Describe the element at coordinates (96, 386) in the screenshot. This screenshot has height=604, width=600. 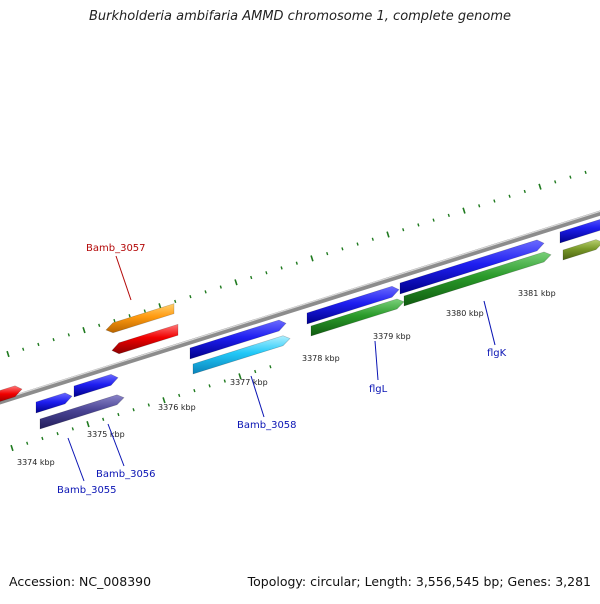
I see `gene-Bamb_3056-arrow` at that location.